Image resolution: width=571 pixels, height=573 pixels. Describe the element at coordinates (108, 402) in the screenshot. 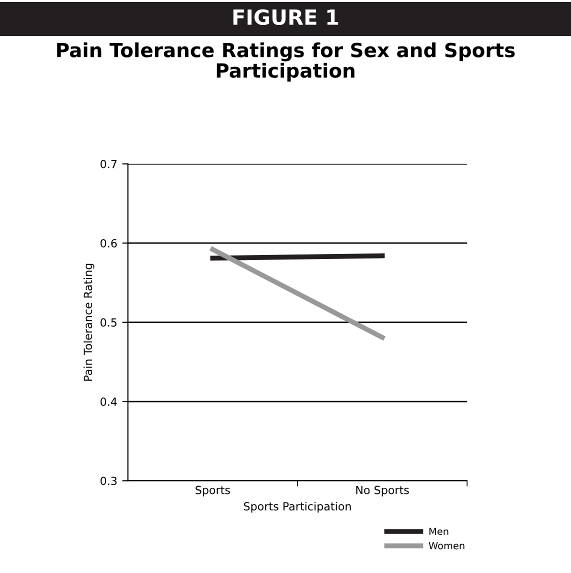

I see `y-tick-label: 0.4` at that location.